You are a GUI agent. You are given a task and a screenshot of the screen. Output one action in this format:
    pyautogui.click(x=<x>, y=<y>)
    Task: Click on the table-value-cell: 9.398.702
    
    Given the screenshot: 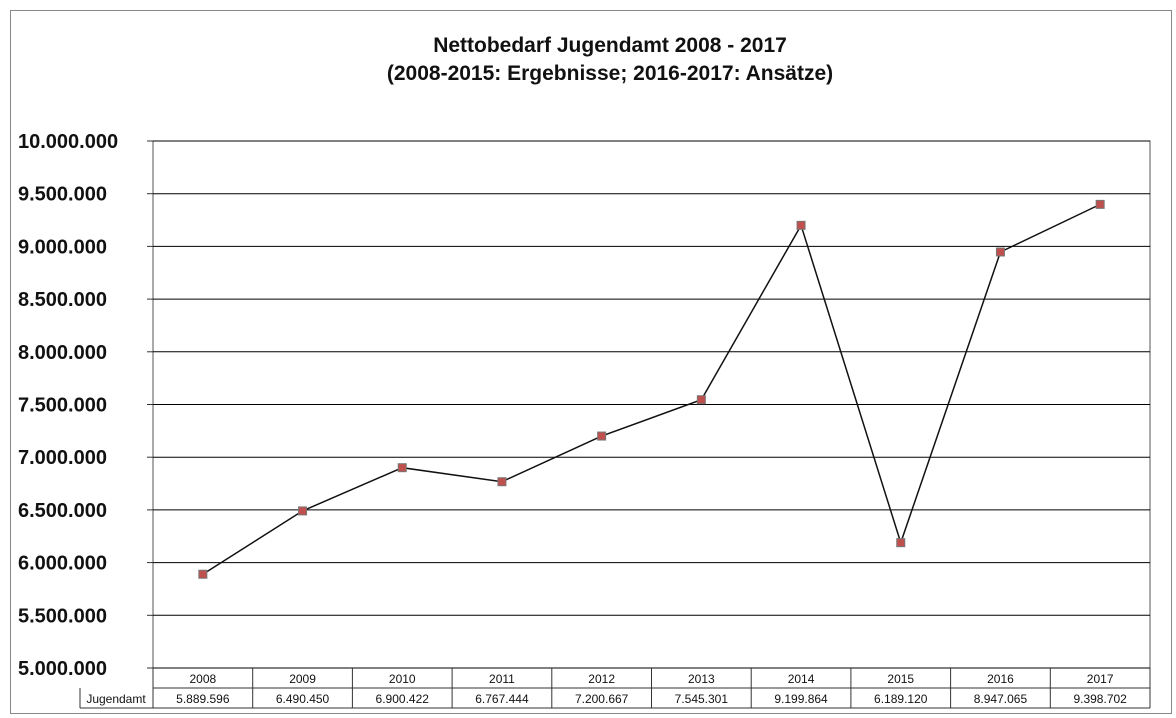 What is the action you would take?
    pyautogui.click(x=1100, y=699)
    